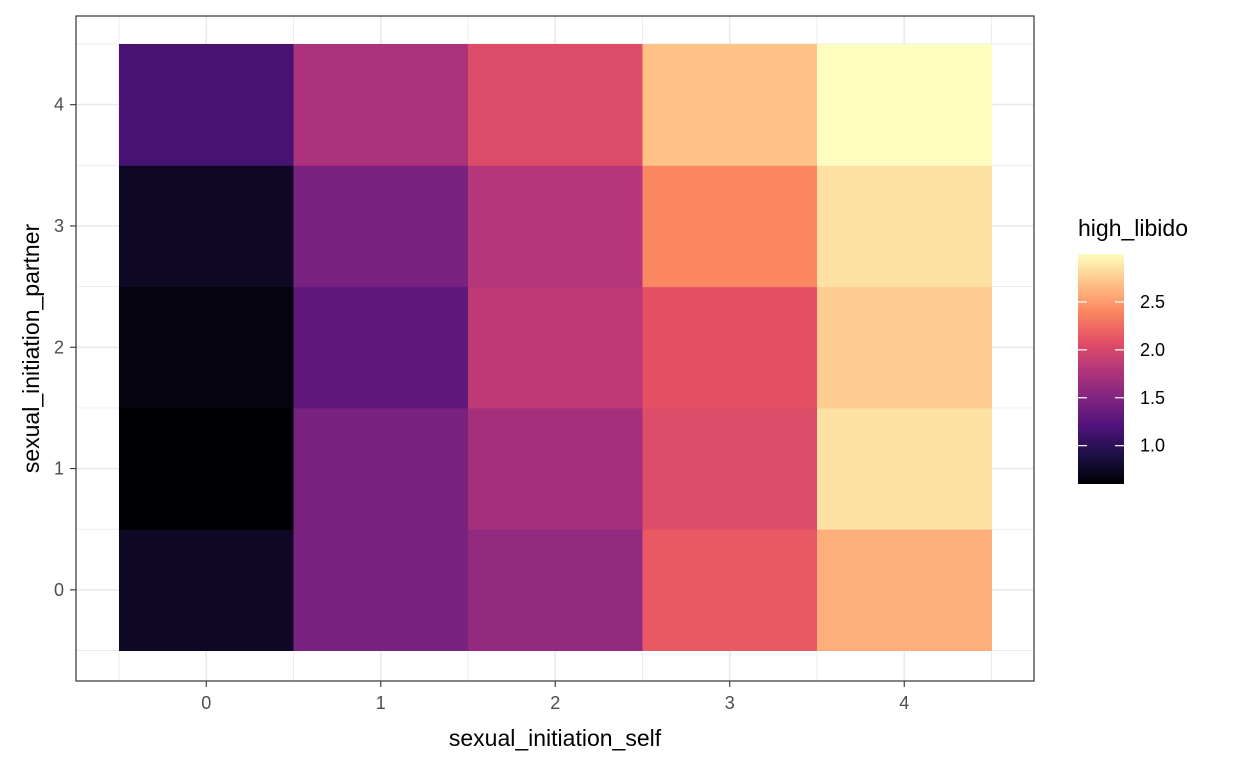  Describe the element at coordinates (59, 226) in the screenshot. I see `y-tick-label: 3` at that location.